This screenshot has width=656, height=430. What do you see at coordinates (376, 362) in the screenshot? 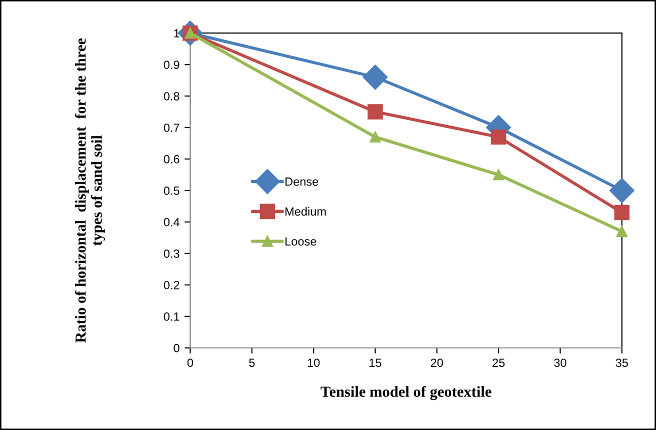
I see `x-tick-label: 15` at bounding box center [376, 362].